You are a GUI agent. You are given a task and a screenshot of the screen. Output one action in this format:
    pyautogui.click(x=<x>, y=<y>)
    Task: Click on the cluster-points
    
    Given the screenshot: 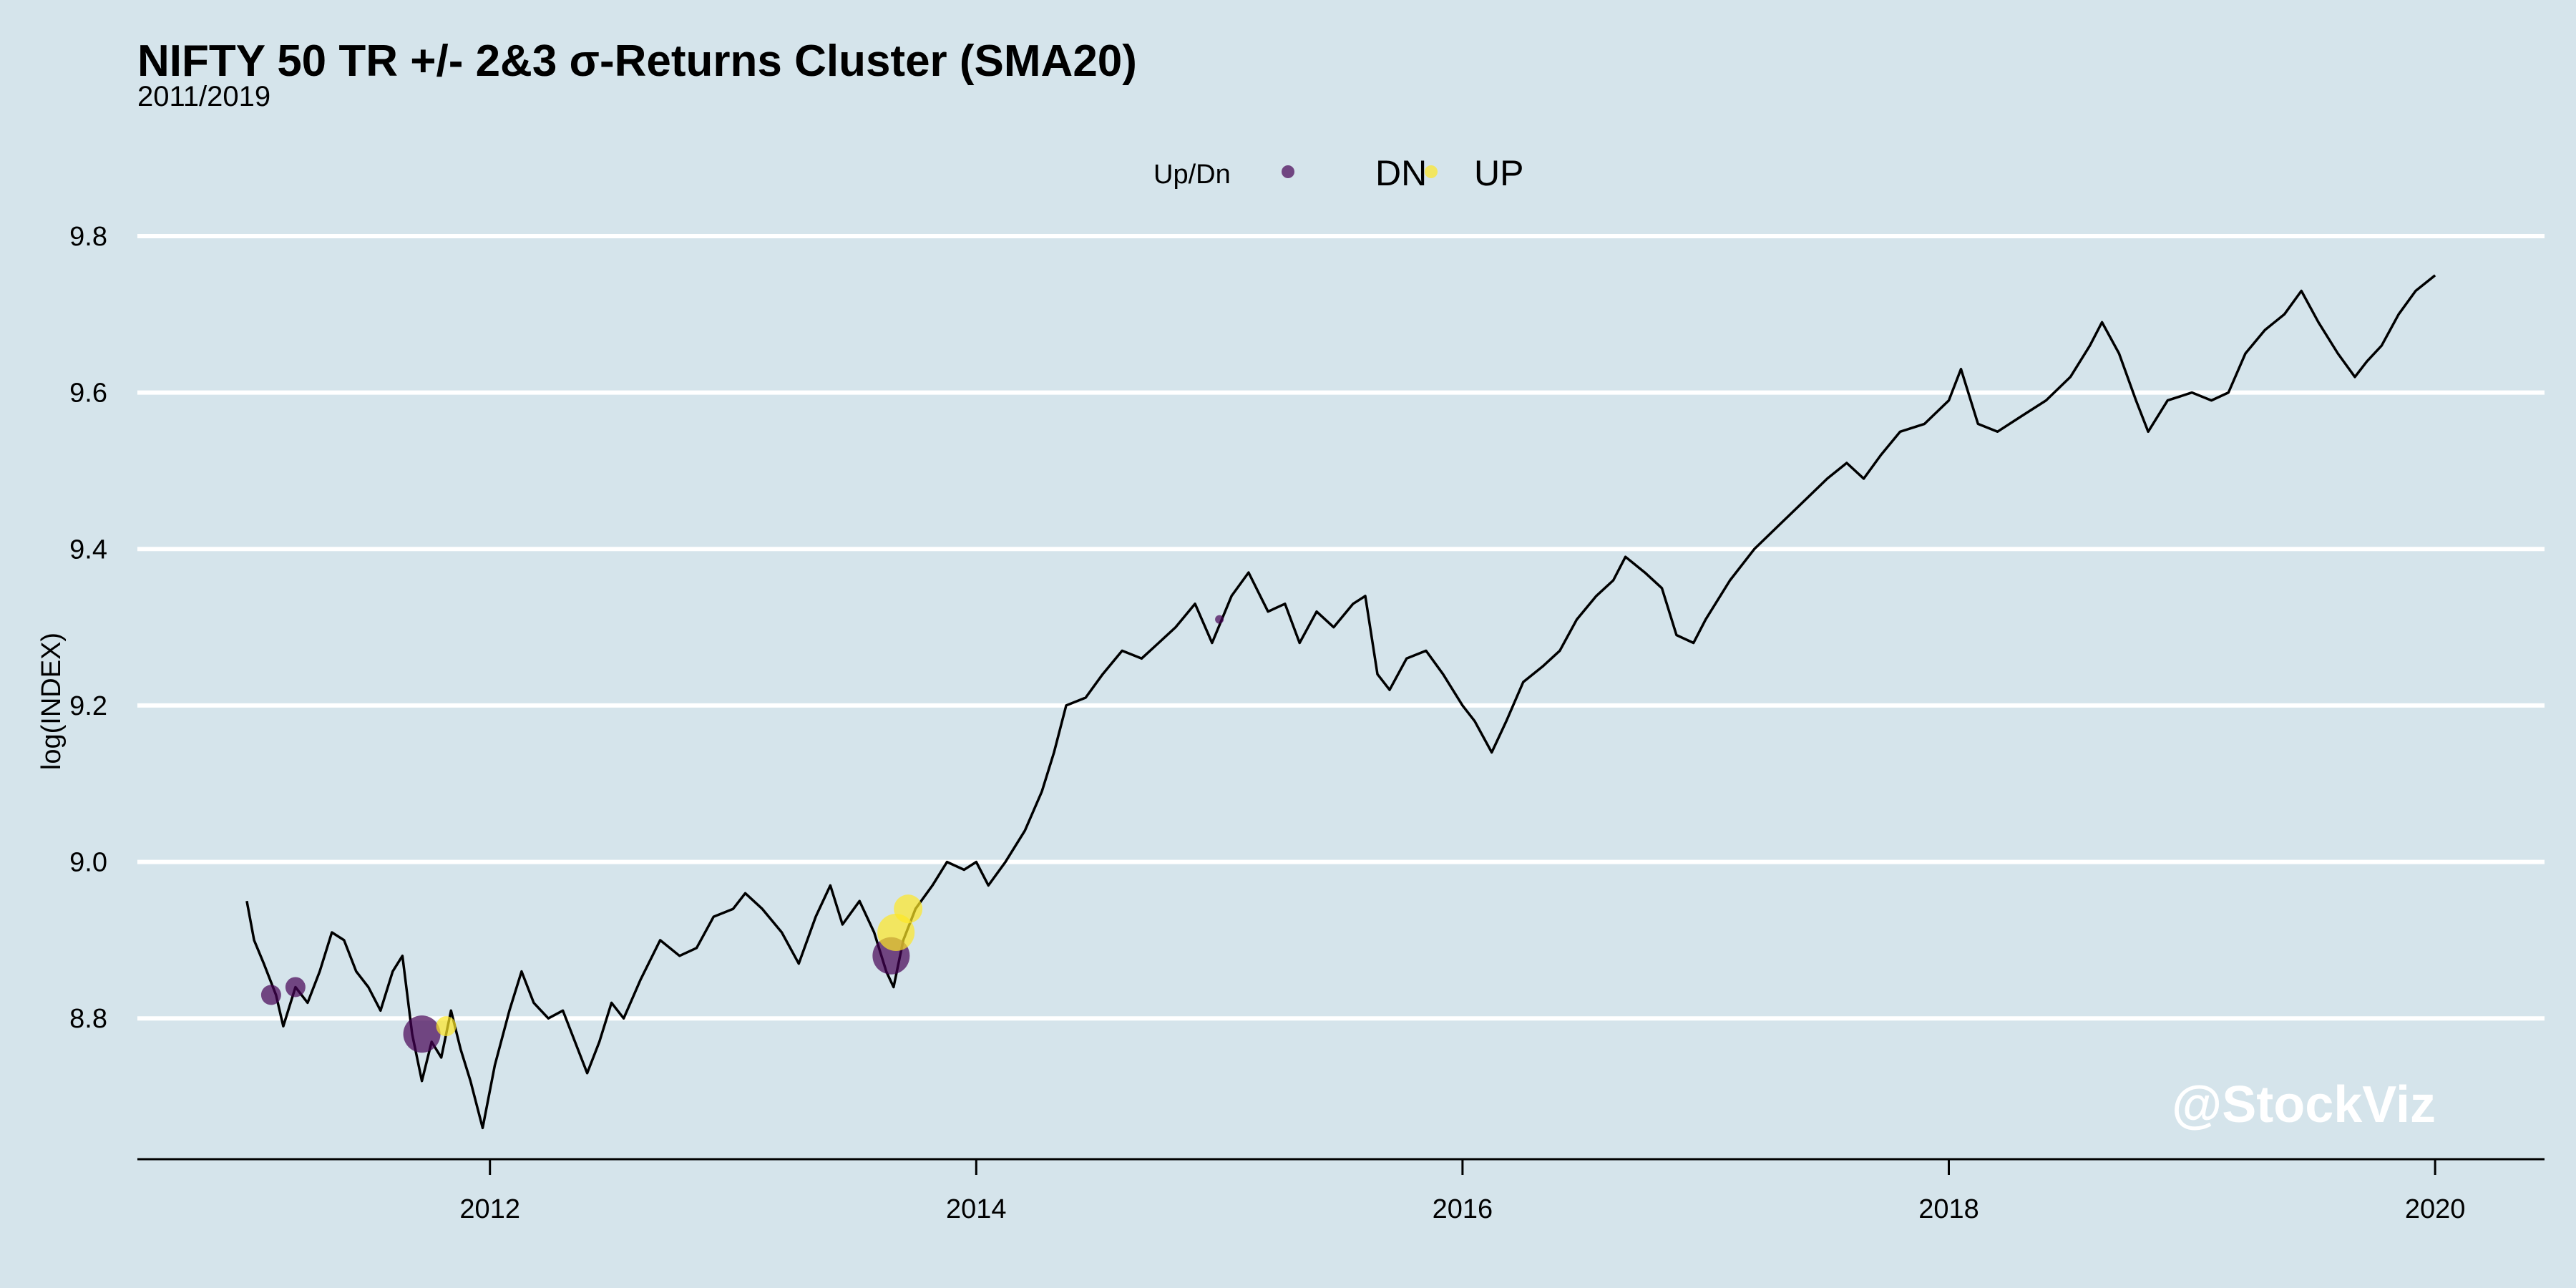 What is the action you would take?
    pyautogui.click(x=742, y=834)
    